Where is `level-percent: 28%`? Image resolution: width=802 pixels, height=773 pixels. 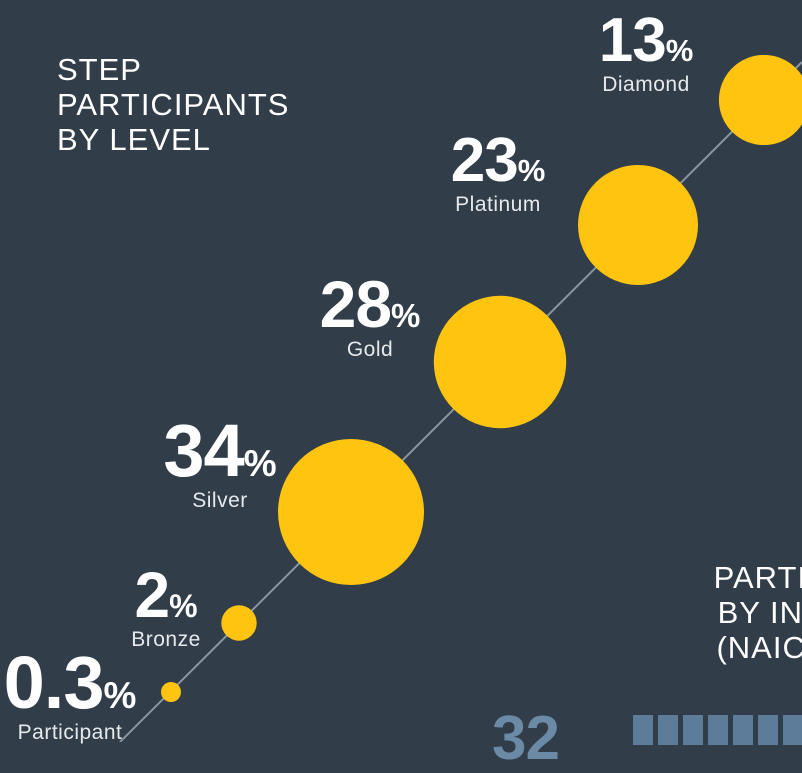
level-percent: 28% is located at coordinates (370, 304).